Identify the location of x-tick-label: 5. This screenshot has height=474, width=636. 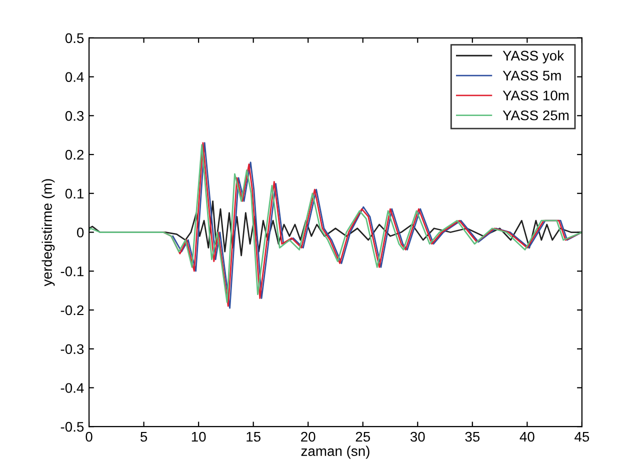
(144, 437).